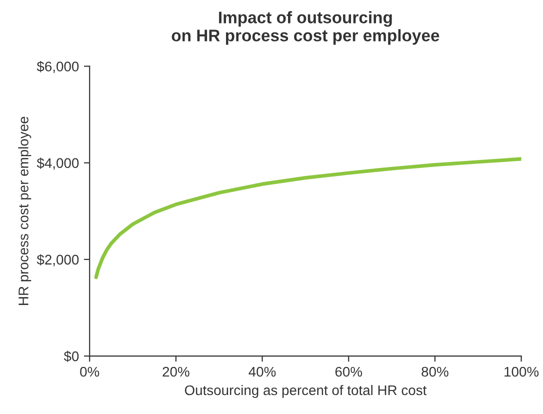  What do you see at coordinates (348, 371) in the screenshot?
I see `x-tick-label: 60%` at bounding box center [348, 371].